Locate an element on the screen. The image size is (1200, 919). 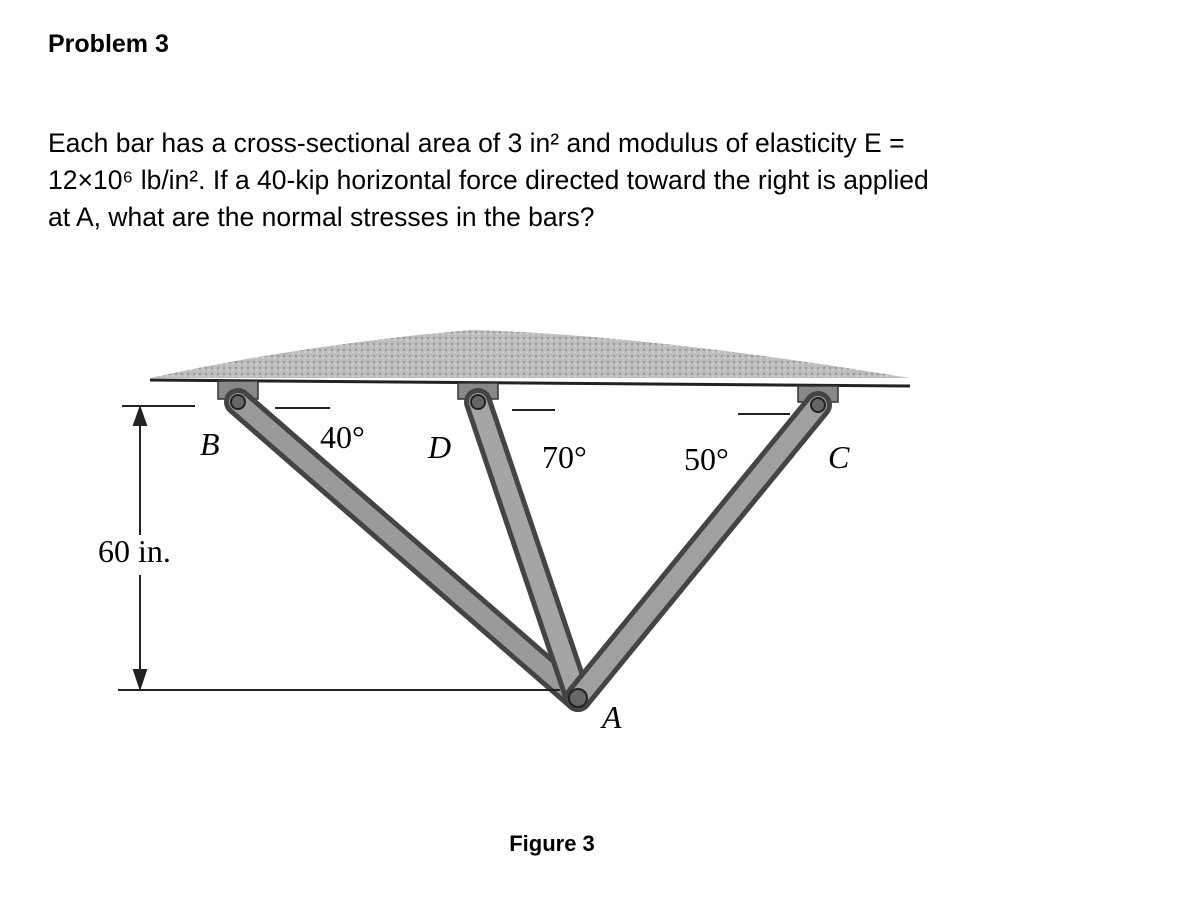
label-angle-c: 50° is located at coordinates (706, 459).